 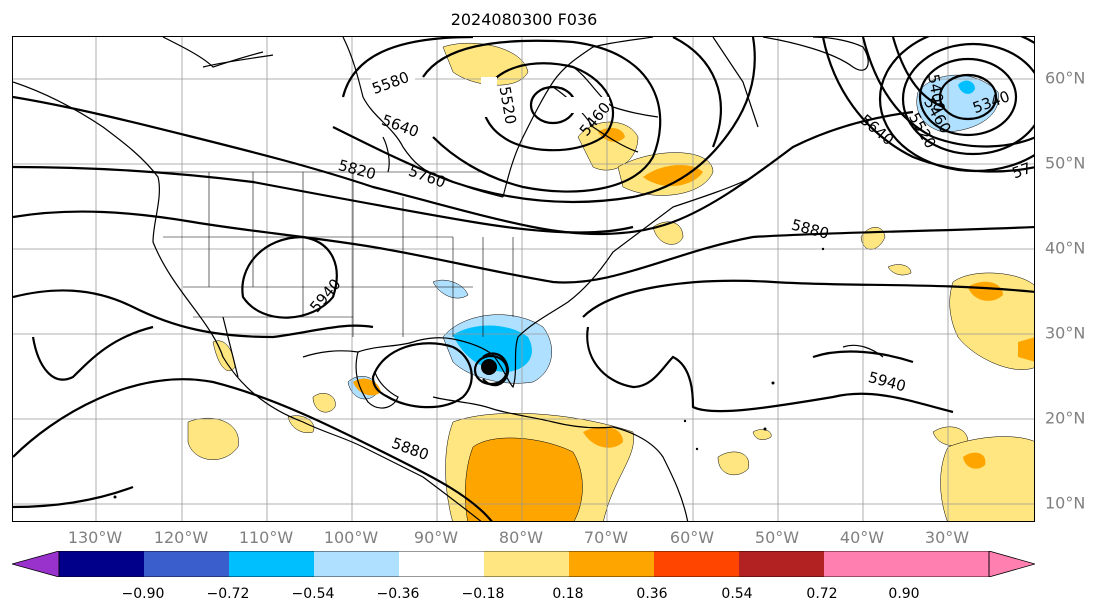 What do you see at coordinates (436, 537) in the screenshot?
I see `lon-label: 90°W` at bounding box center [436, 537].